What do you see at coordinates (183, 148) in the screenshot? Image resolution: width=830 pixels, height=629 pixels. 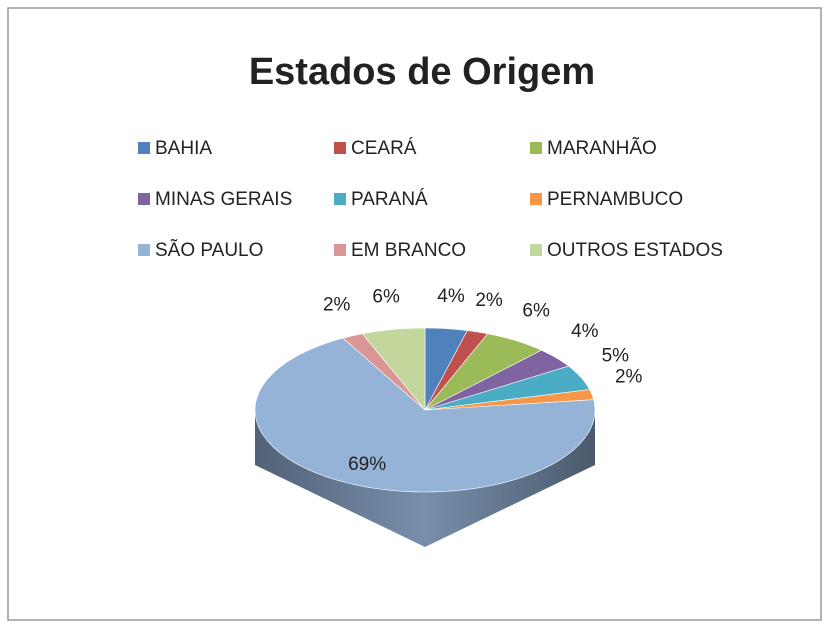 I see `legend-label: BAHIA` at bounding box center [183, 148].